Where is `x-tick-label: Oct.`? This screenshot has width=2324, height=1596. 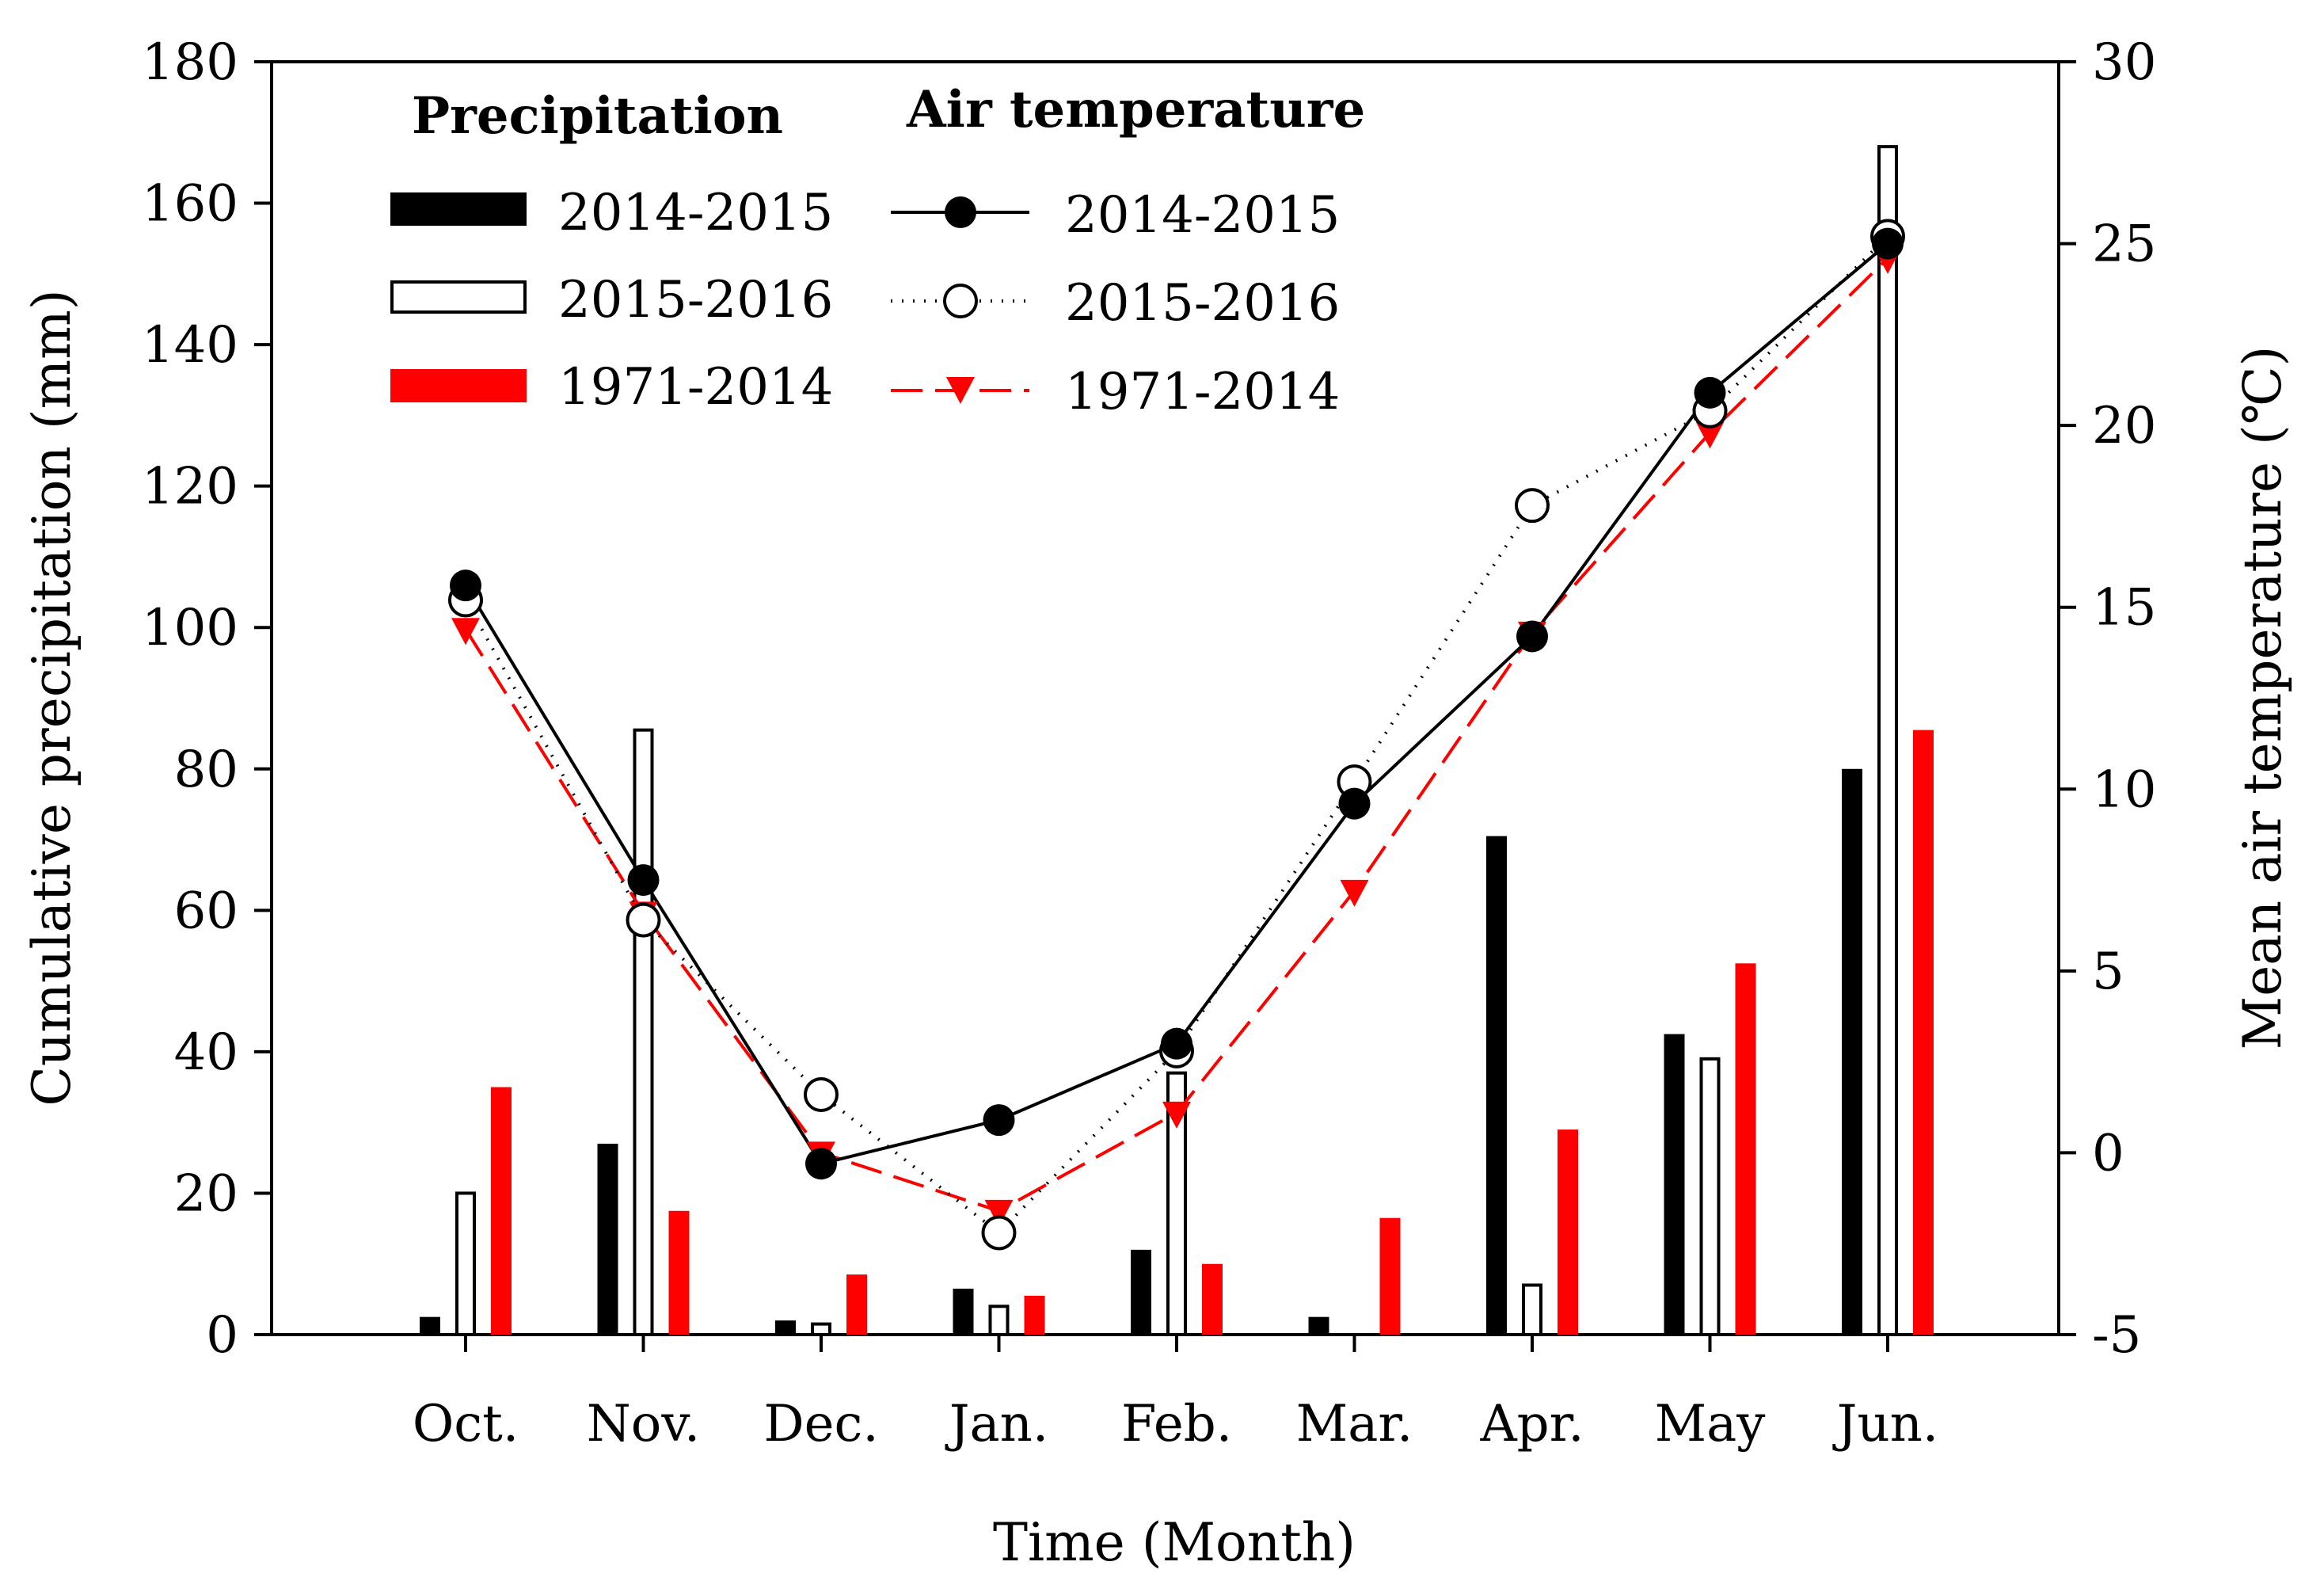
x-tick-label: Oct. is located at coordinates (466, 1424).